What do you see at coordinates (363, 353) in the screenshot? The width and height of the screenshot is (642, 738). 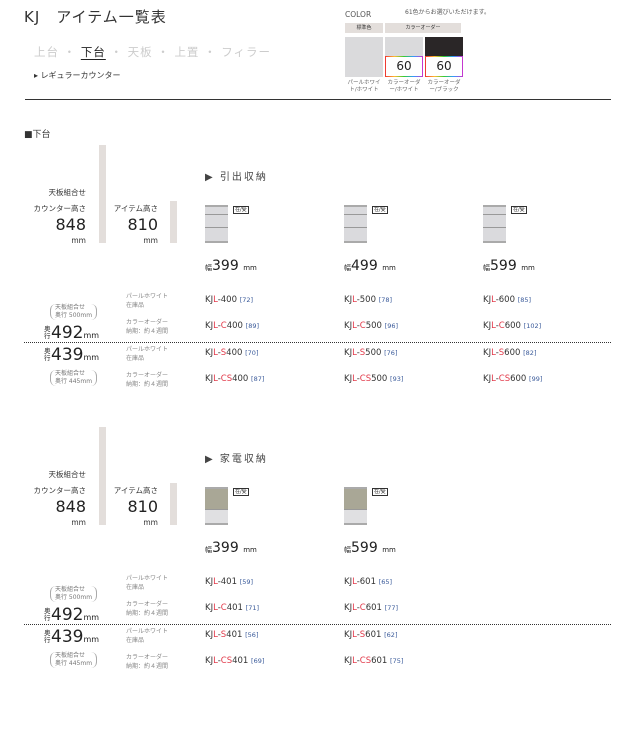 I see `model-code: KJL-S500` at bounding box center [363, 353].